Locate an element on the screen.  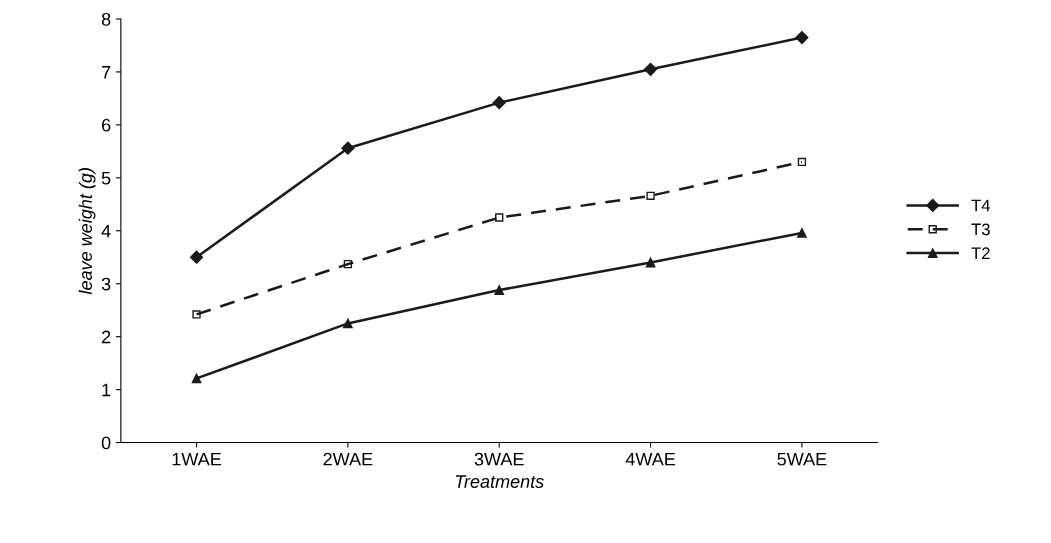
x-tick-label: 1WAE is located at coordinates (197, 459).